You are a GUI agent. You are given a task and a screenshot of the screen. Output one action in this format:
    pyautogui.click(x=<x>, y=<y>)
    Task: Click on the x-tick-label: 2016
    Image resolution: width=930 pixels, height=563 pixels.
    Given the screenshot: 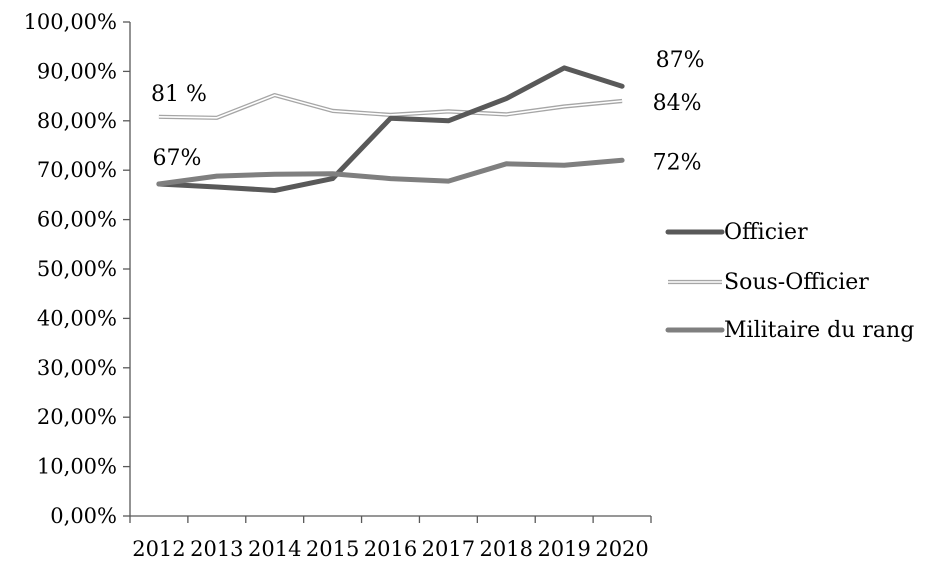 What is the action you would take?
    pyautogui.click(x=390, y=549)
    